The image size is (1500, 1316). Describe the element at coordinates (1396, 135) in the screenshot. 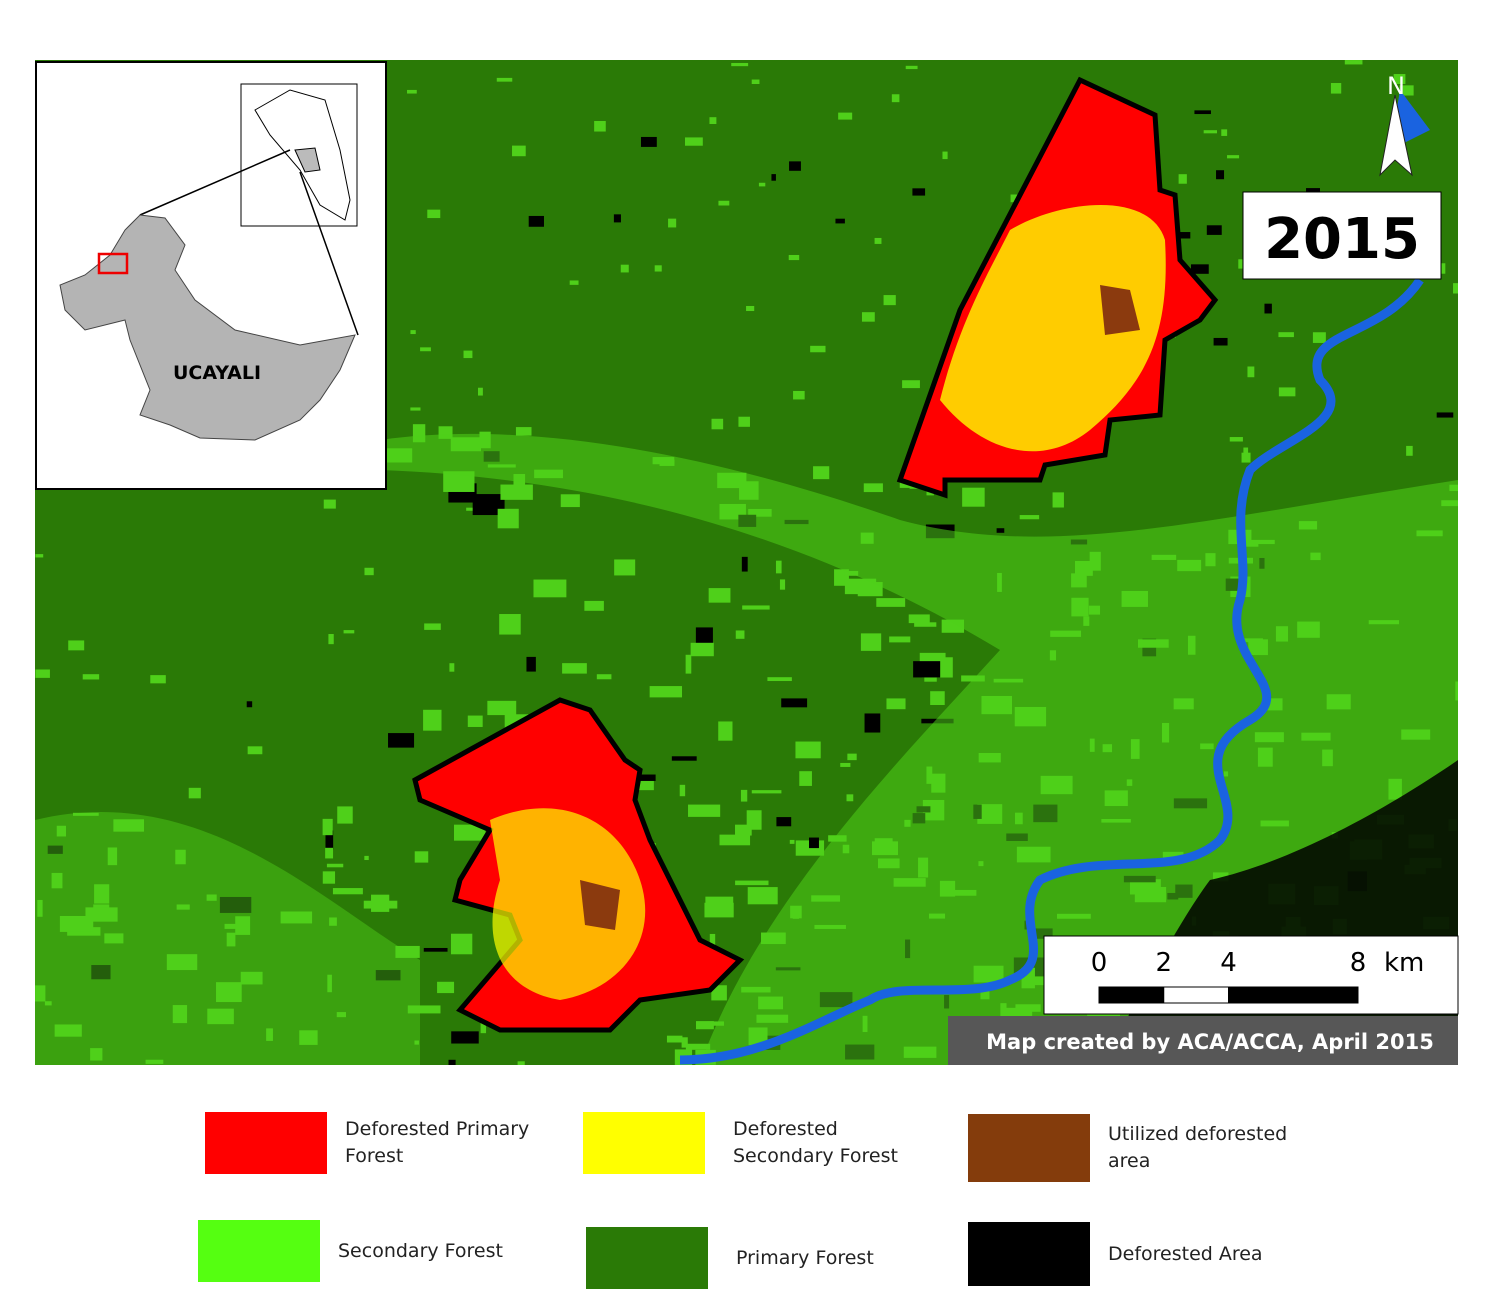

I see `north-arrow` at that location.